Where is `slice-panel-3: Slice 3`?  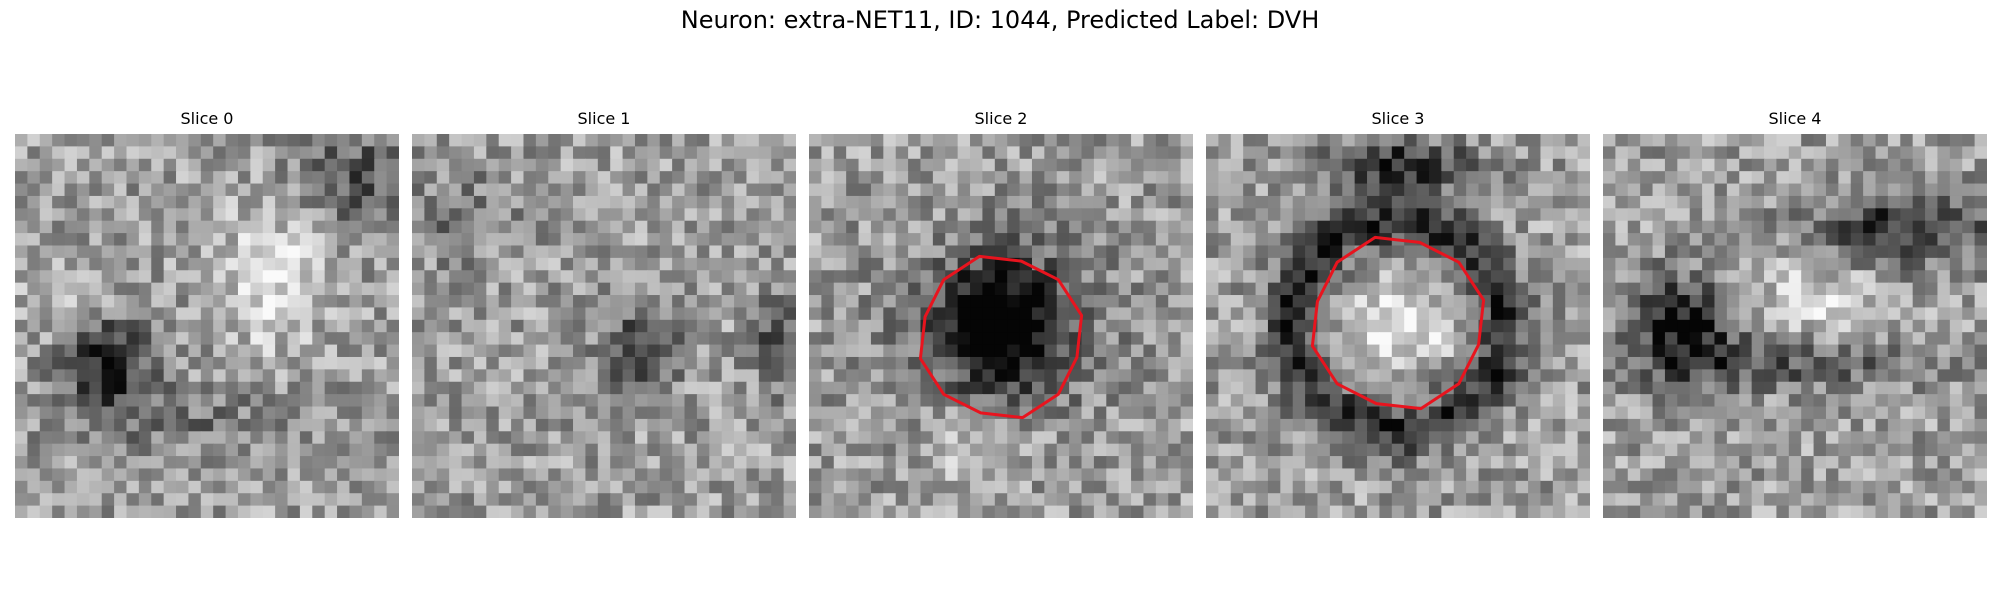
slice-panel-3: Slice 3 is located at coordinates (1398, 313).